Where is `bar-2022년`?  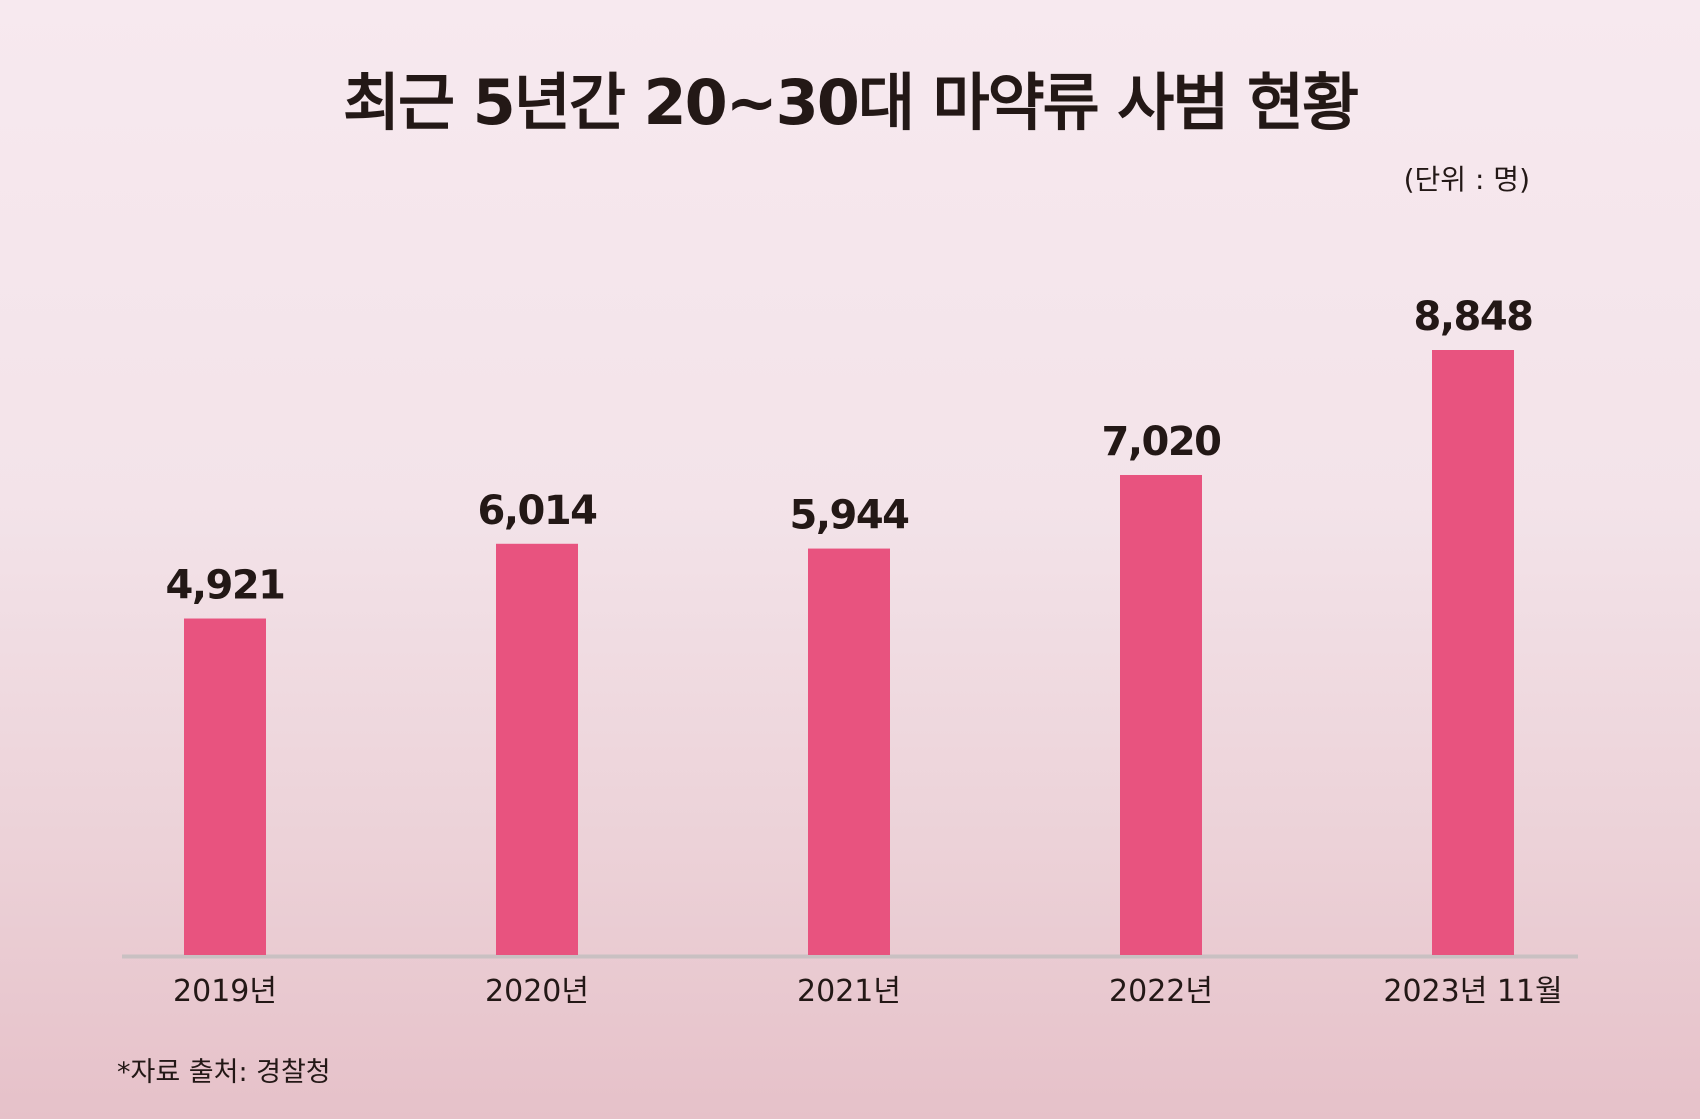
bar-2022년 is located at coordinates (1161, 714).